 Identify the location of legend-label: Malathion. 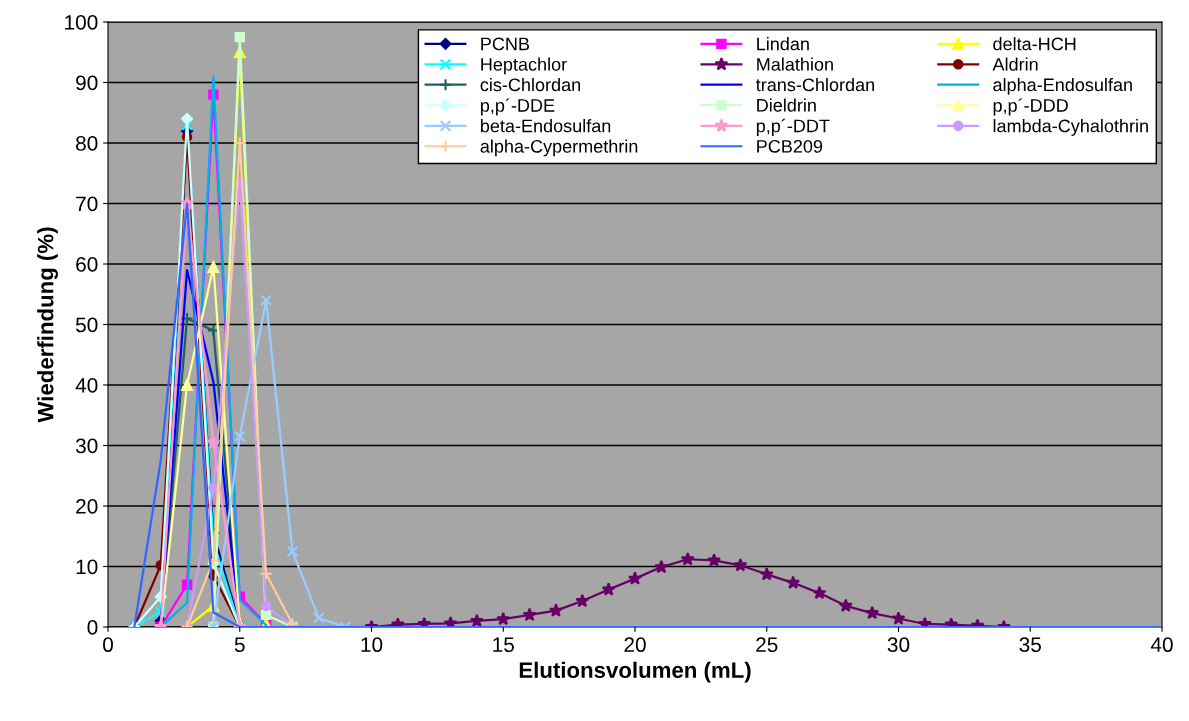
(795, 64).